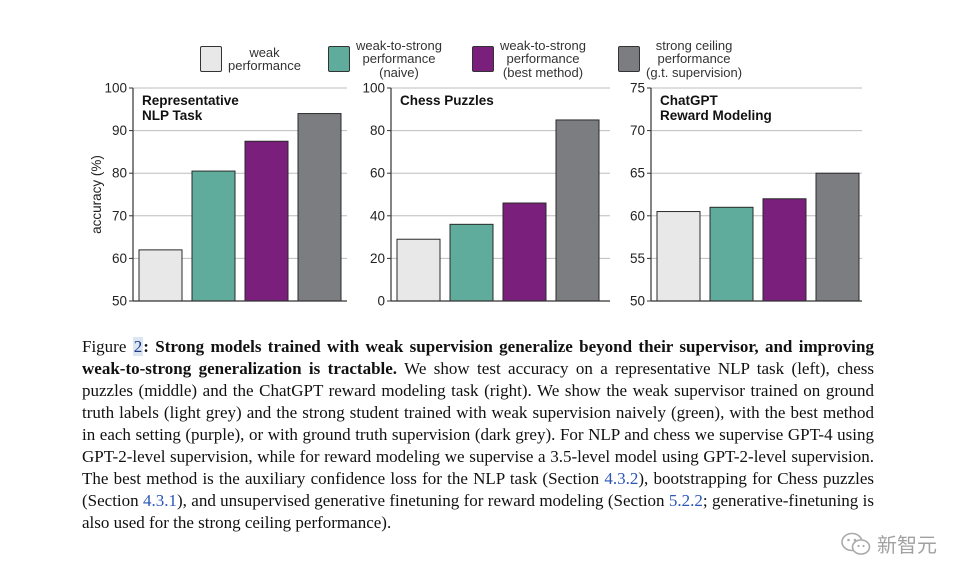 Image resolution: width=967 pixels, height=582 pixels. What do you see at coordinates (746, 195) in the screenshot?
I see `chart-panel-3: 50 55 60 65 70 75 ChatGPT Reward Modeling` at bounding box center [746, 195].